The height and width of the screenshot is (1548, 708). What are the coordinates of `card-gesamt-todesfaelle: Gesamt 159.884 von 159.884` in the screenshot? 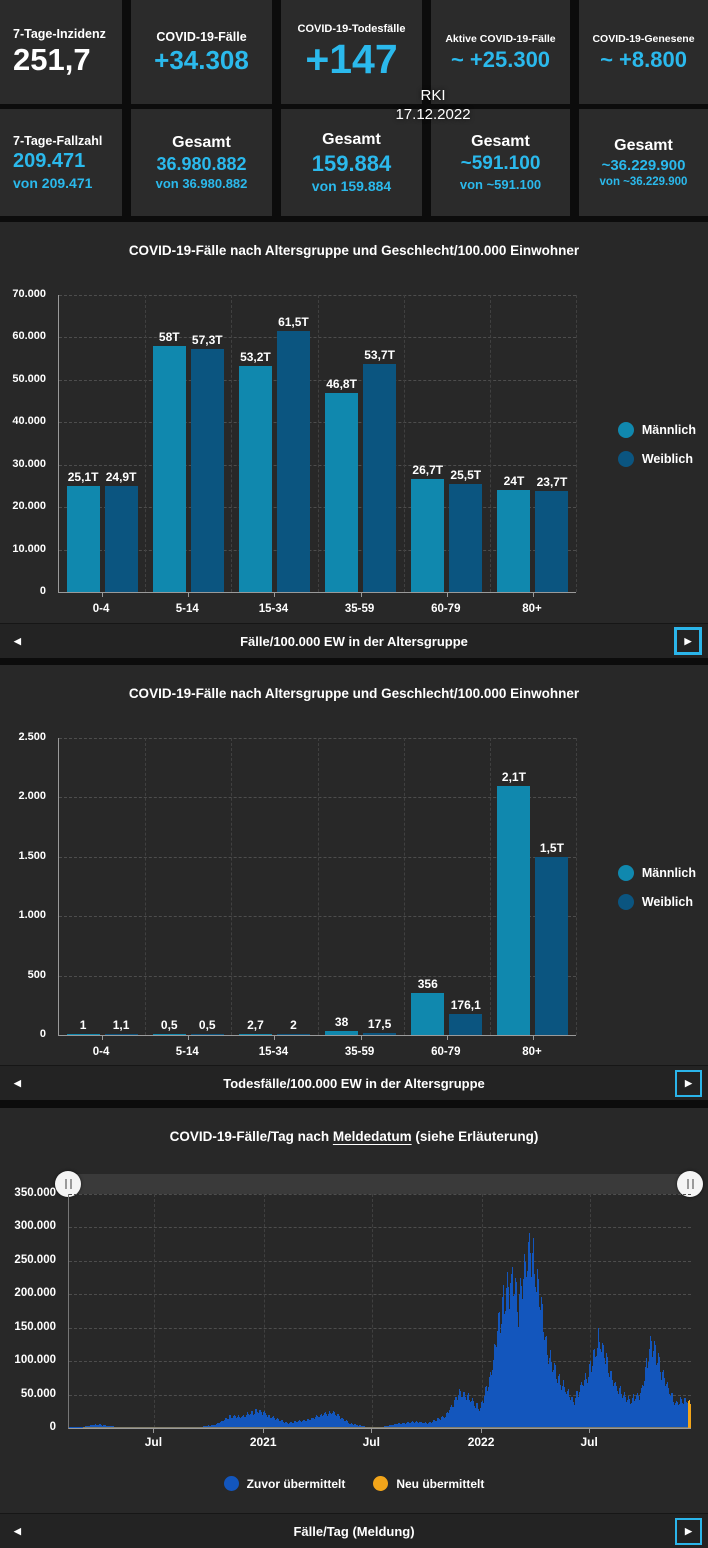 It's located at (351, 162).